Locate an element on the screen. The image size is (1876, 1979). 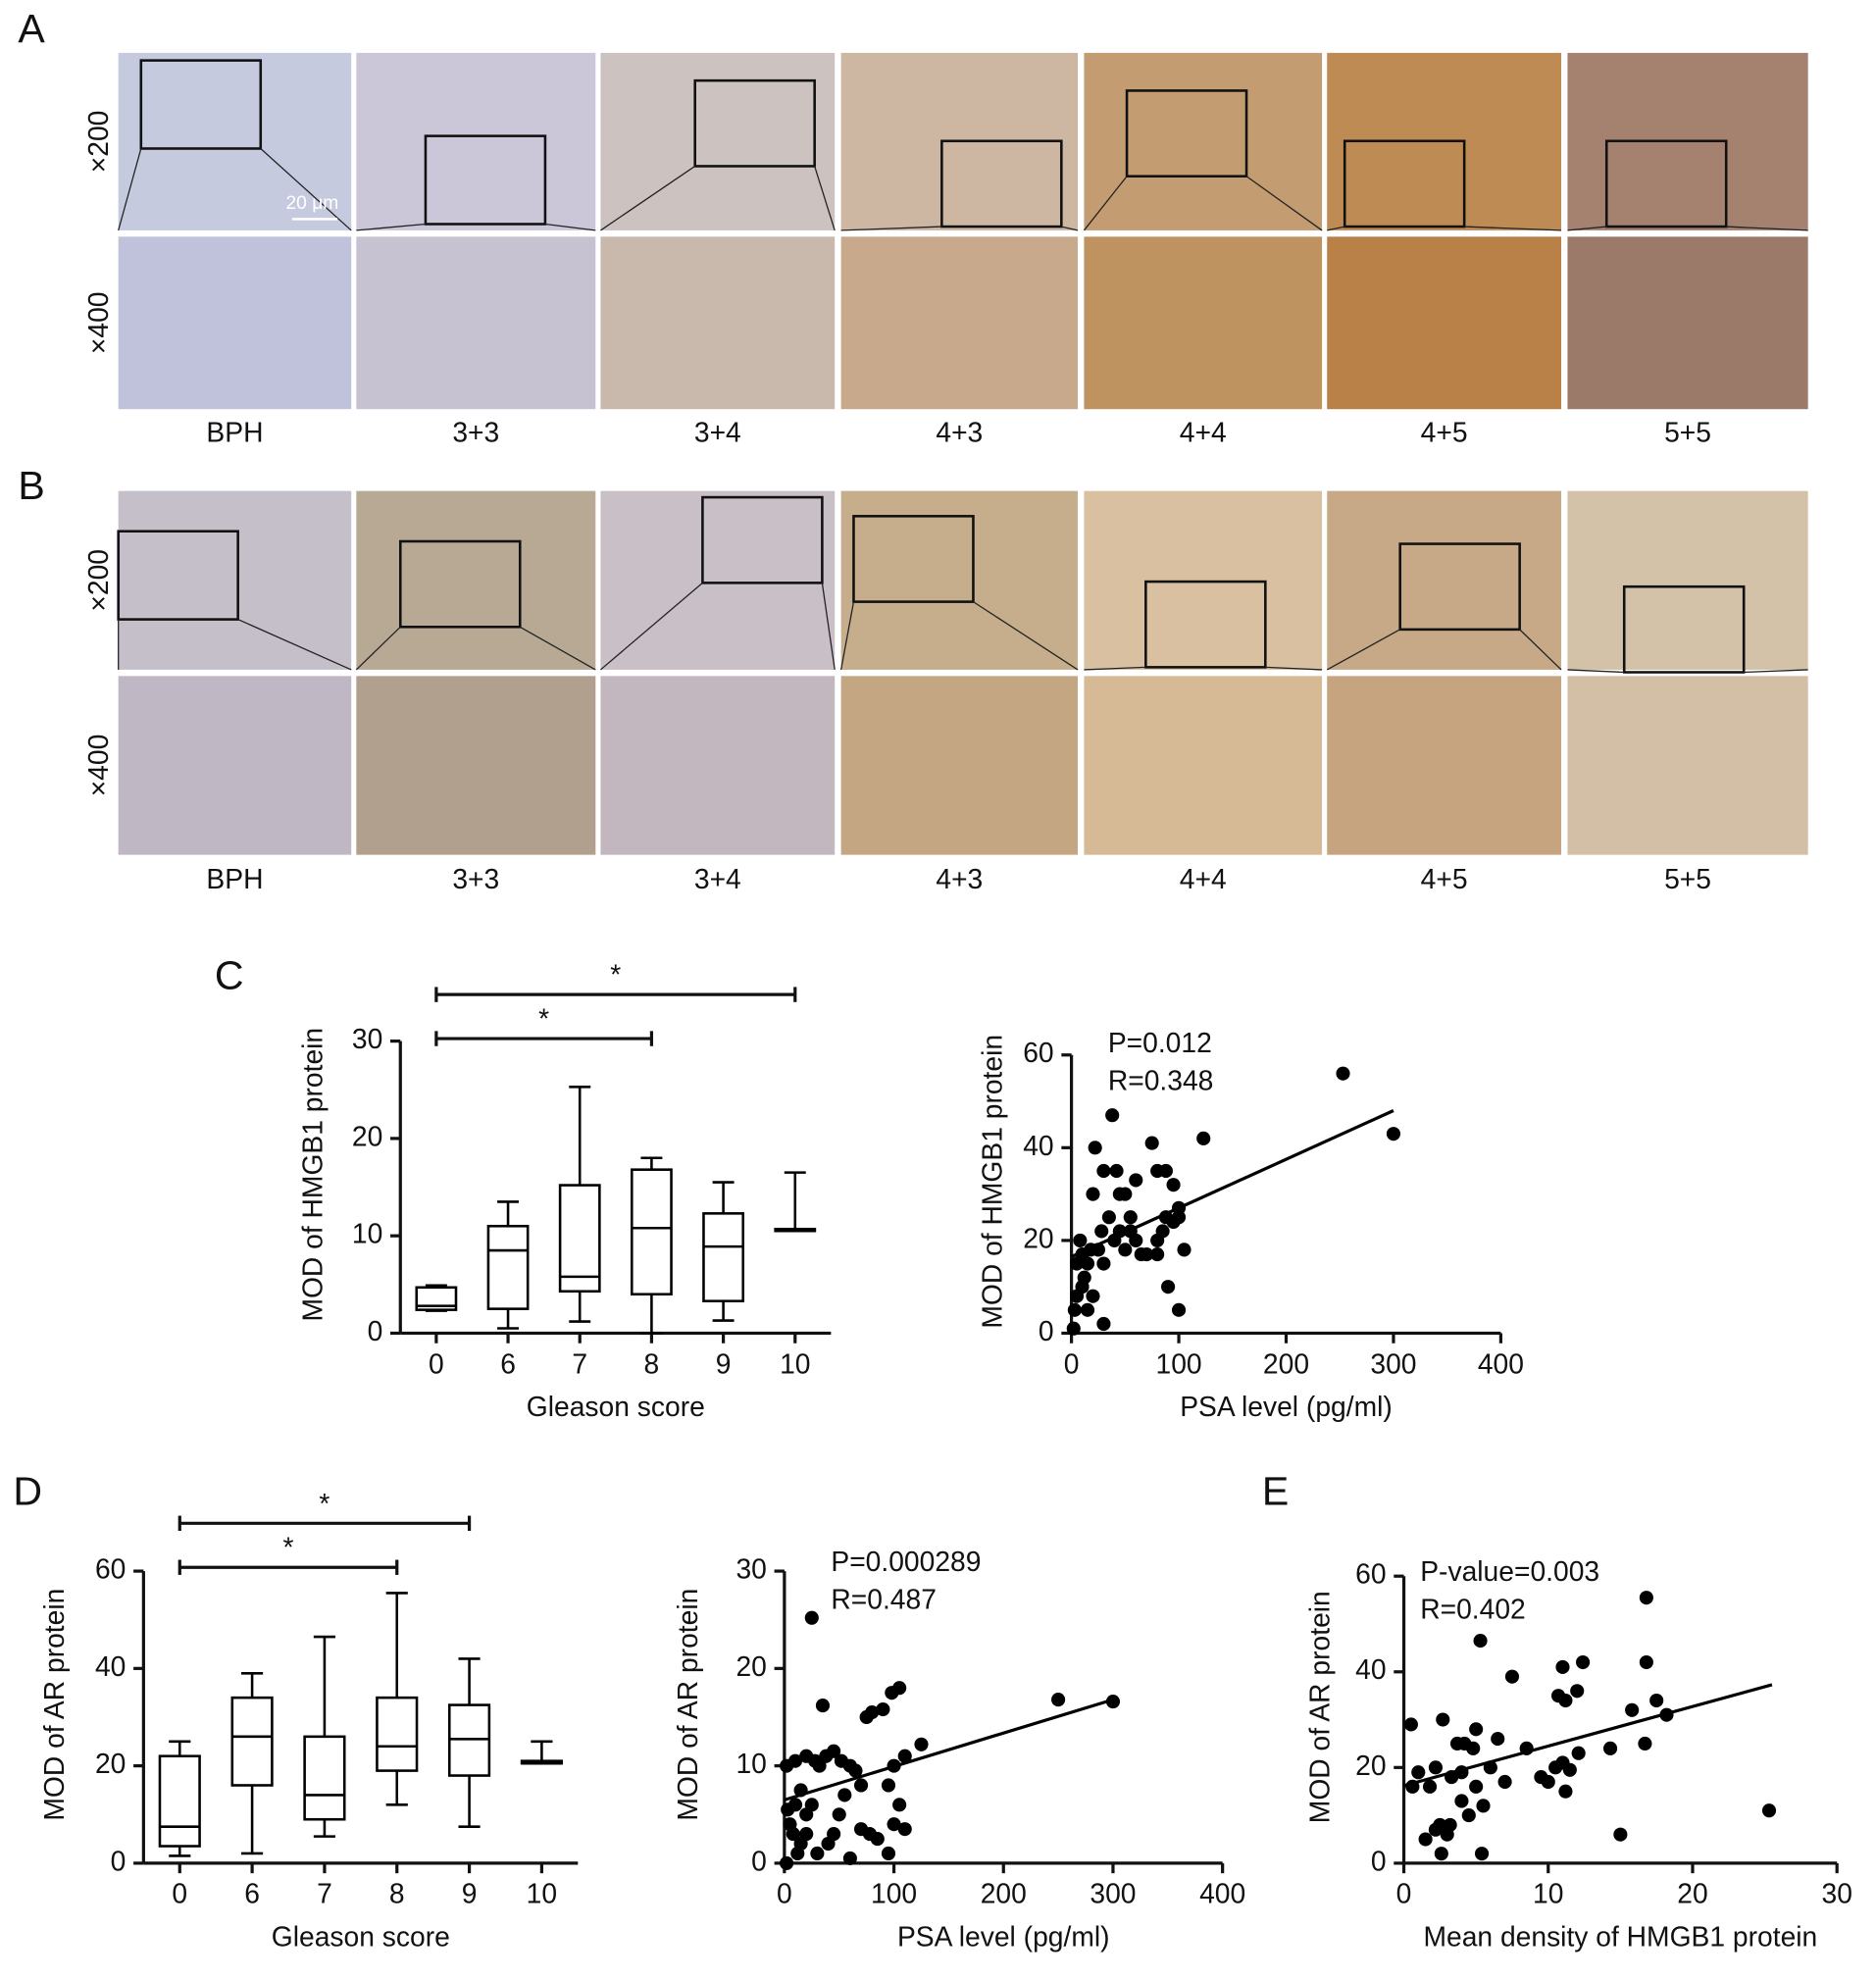
x-axis-title: Gleason score is located at coordinates (361, 1936).